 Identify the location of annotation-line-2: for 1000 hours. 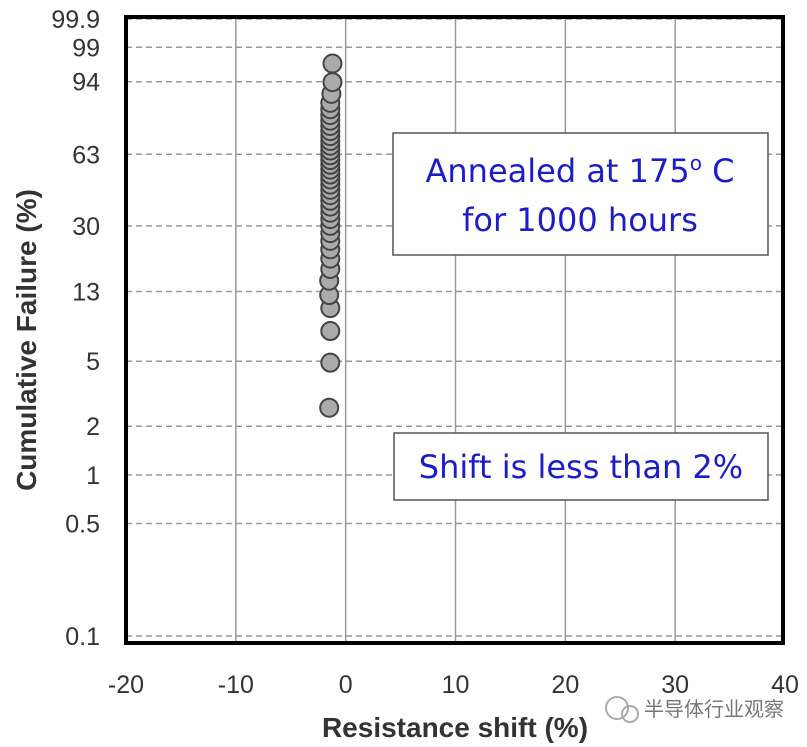
(580, 220).